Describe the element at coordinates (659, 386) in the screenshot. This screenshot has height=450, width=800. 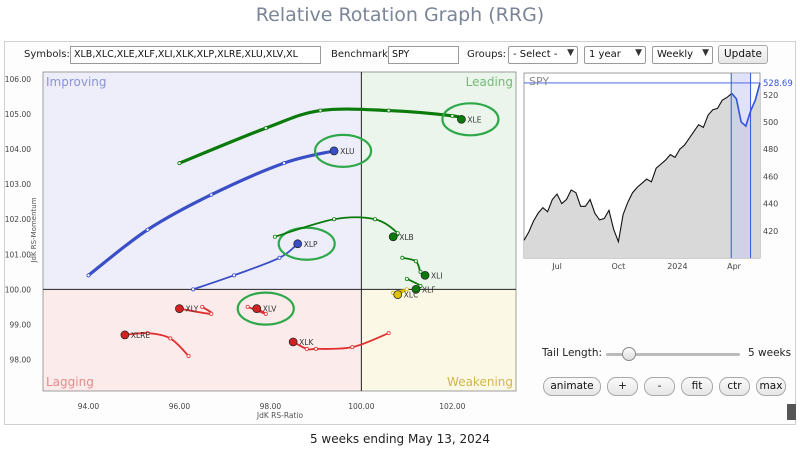
I see `zoom-out-button: -` at that location.